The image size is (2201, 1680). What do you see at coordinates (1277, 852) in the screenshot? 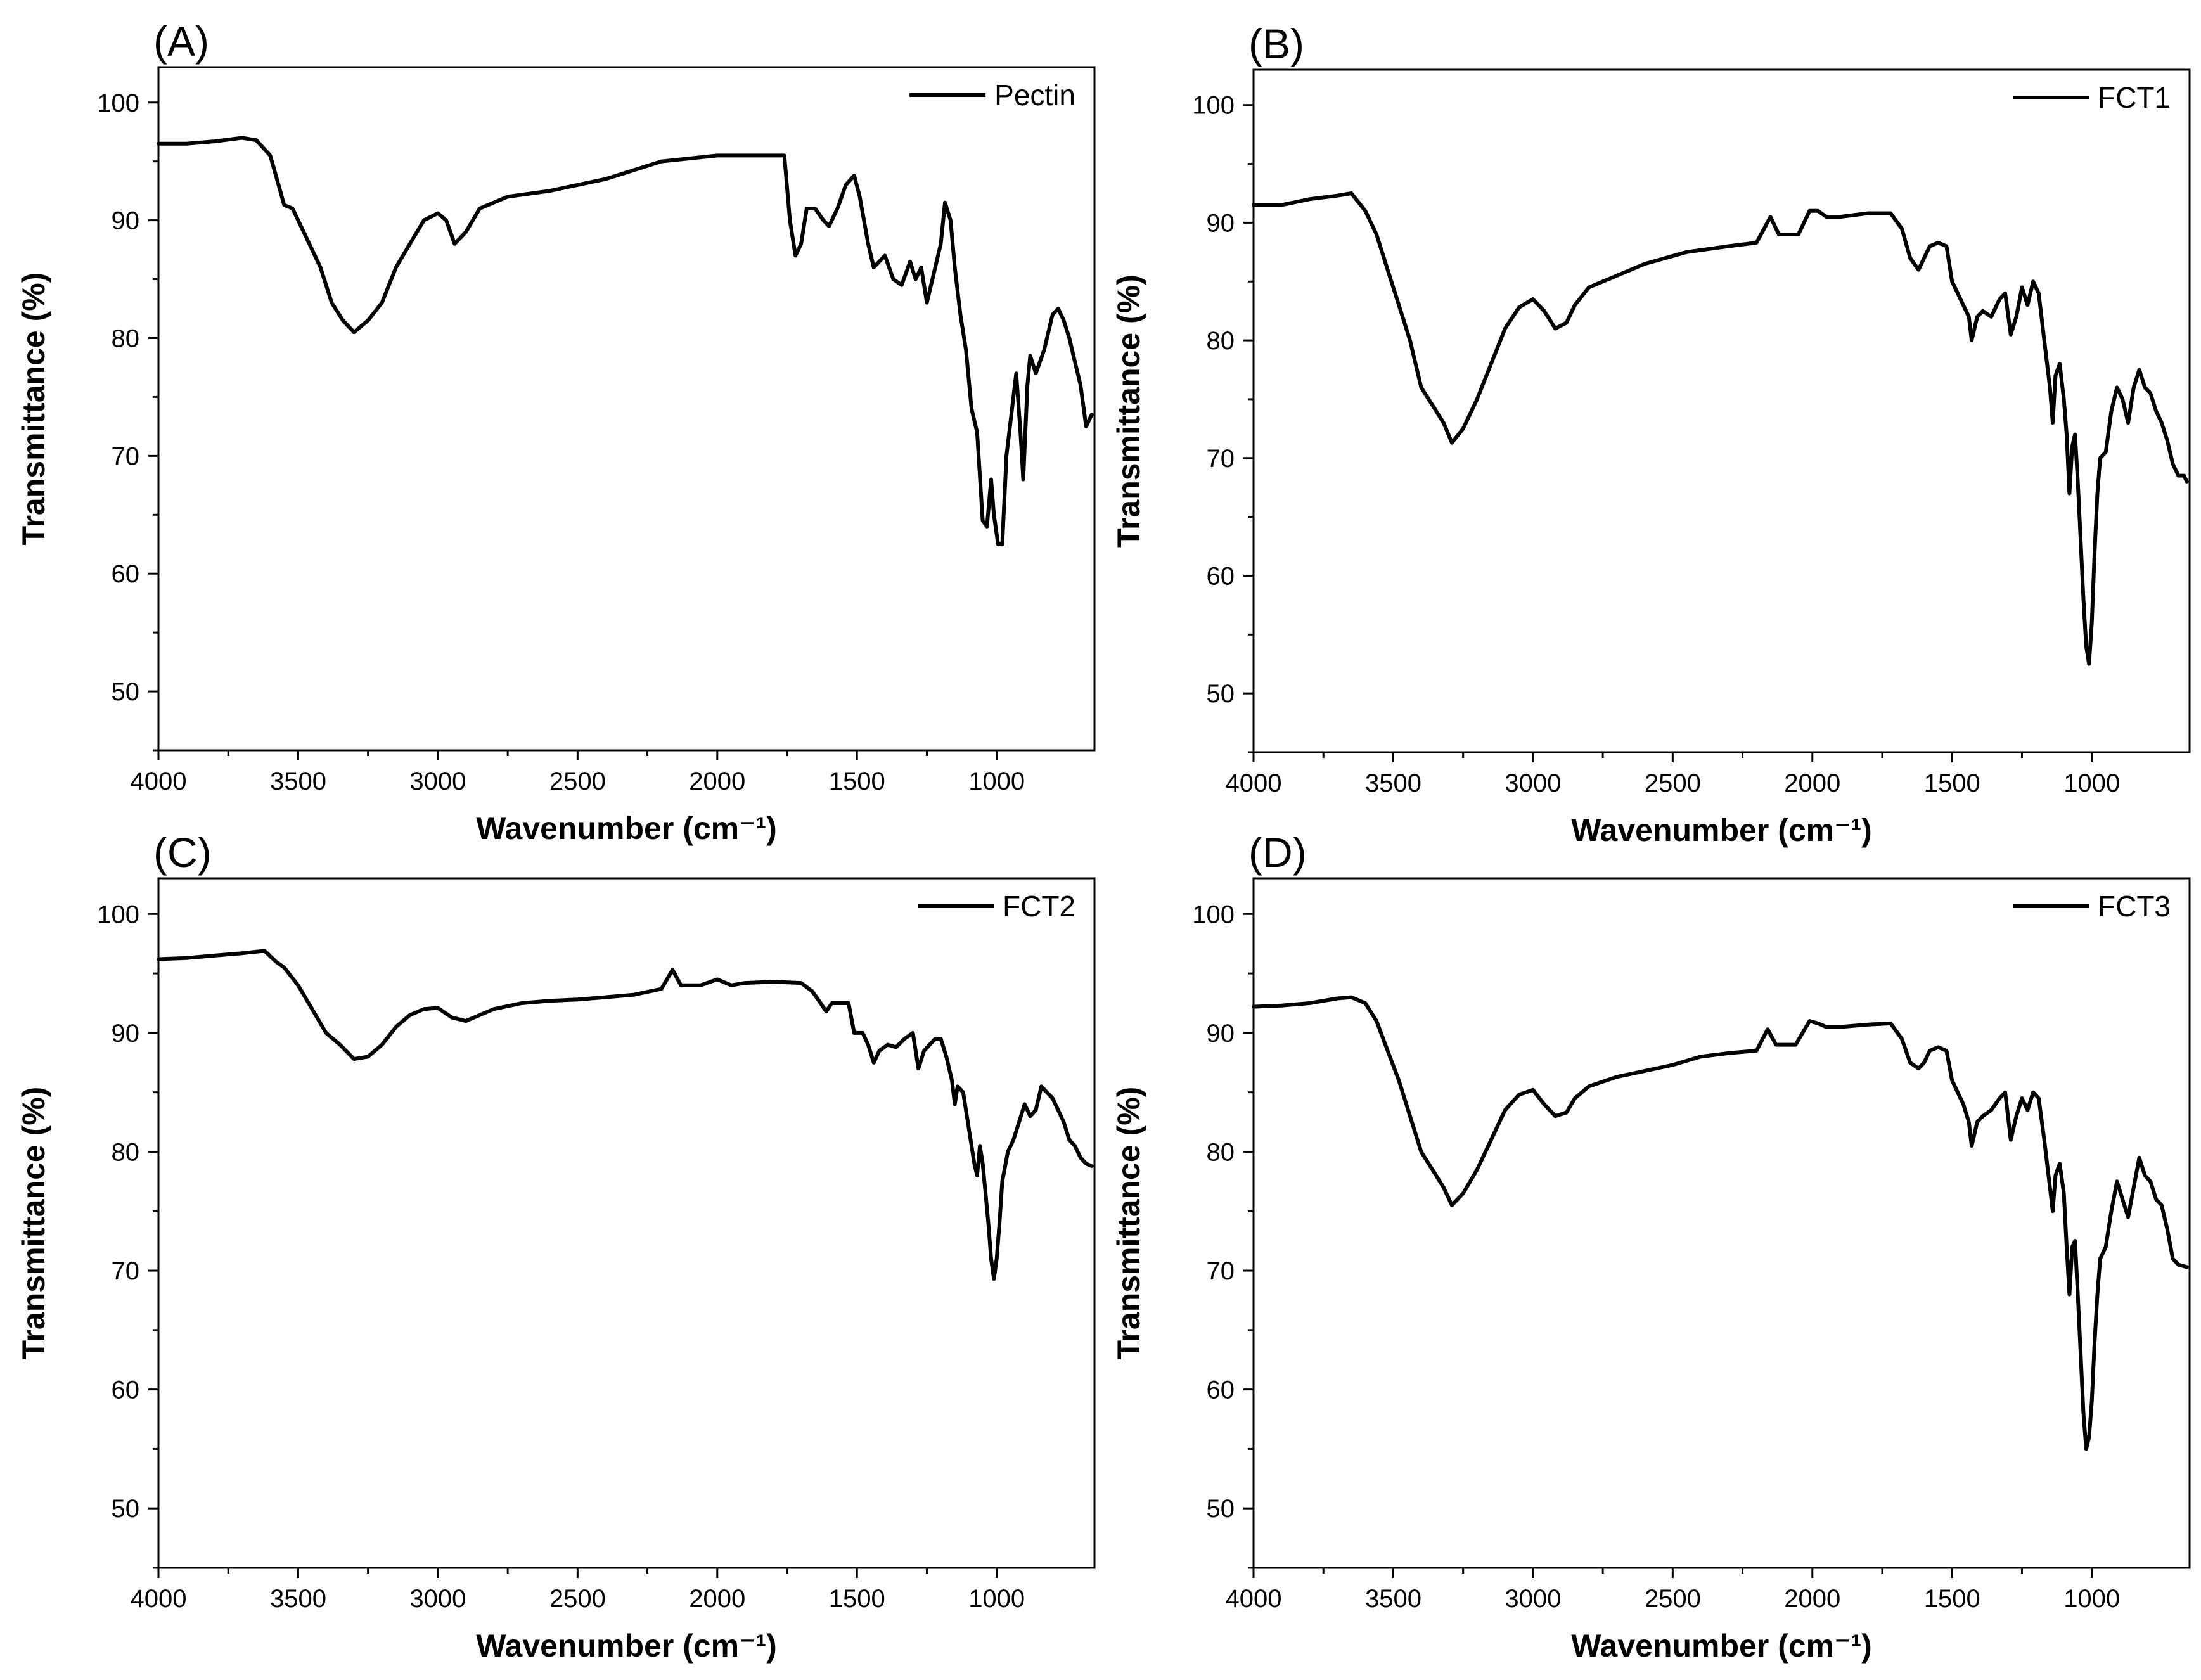
I see `panel-label: (D)` at bounding box center [1277, 852].